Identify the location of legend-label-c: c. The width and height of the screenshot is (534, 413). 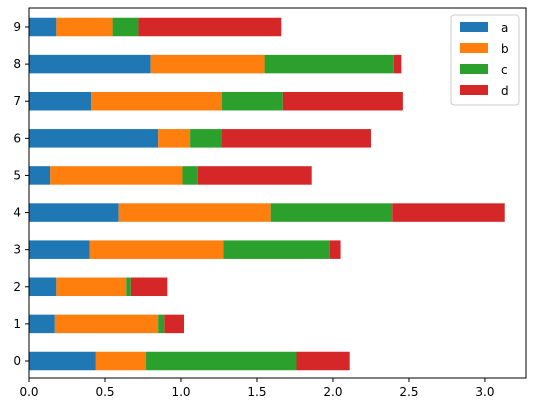
(504, 70).